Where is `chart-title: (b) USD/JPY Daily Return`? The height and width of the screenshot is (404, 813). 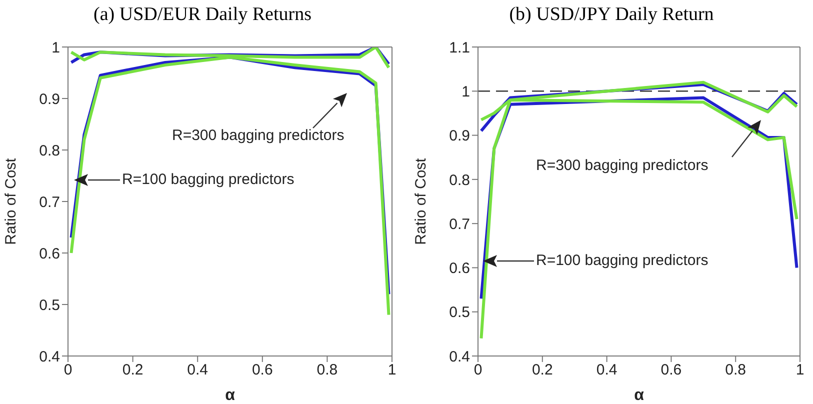 chart-title: (b) USD/JPY Daily Return is located at coordinates (611, 15).